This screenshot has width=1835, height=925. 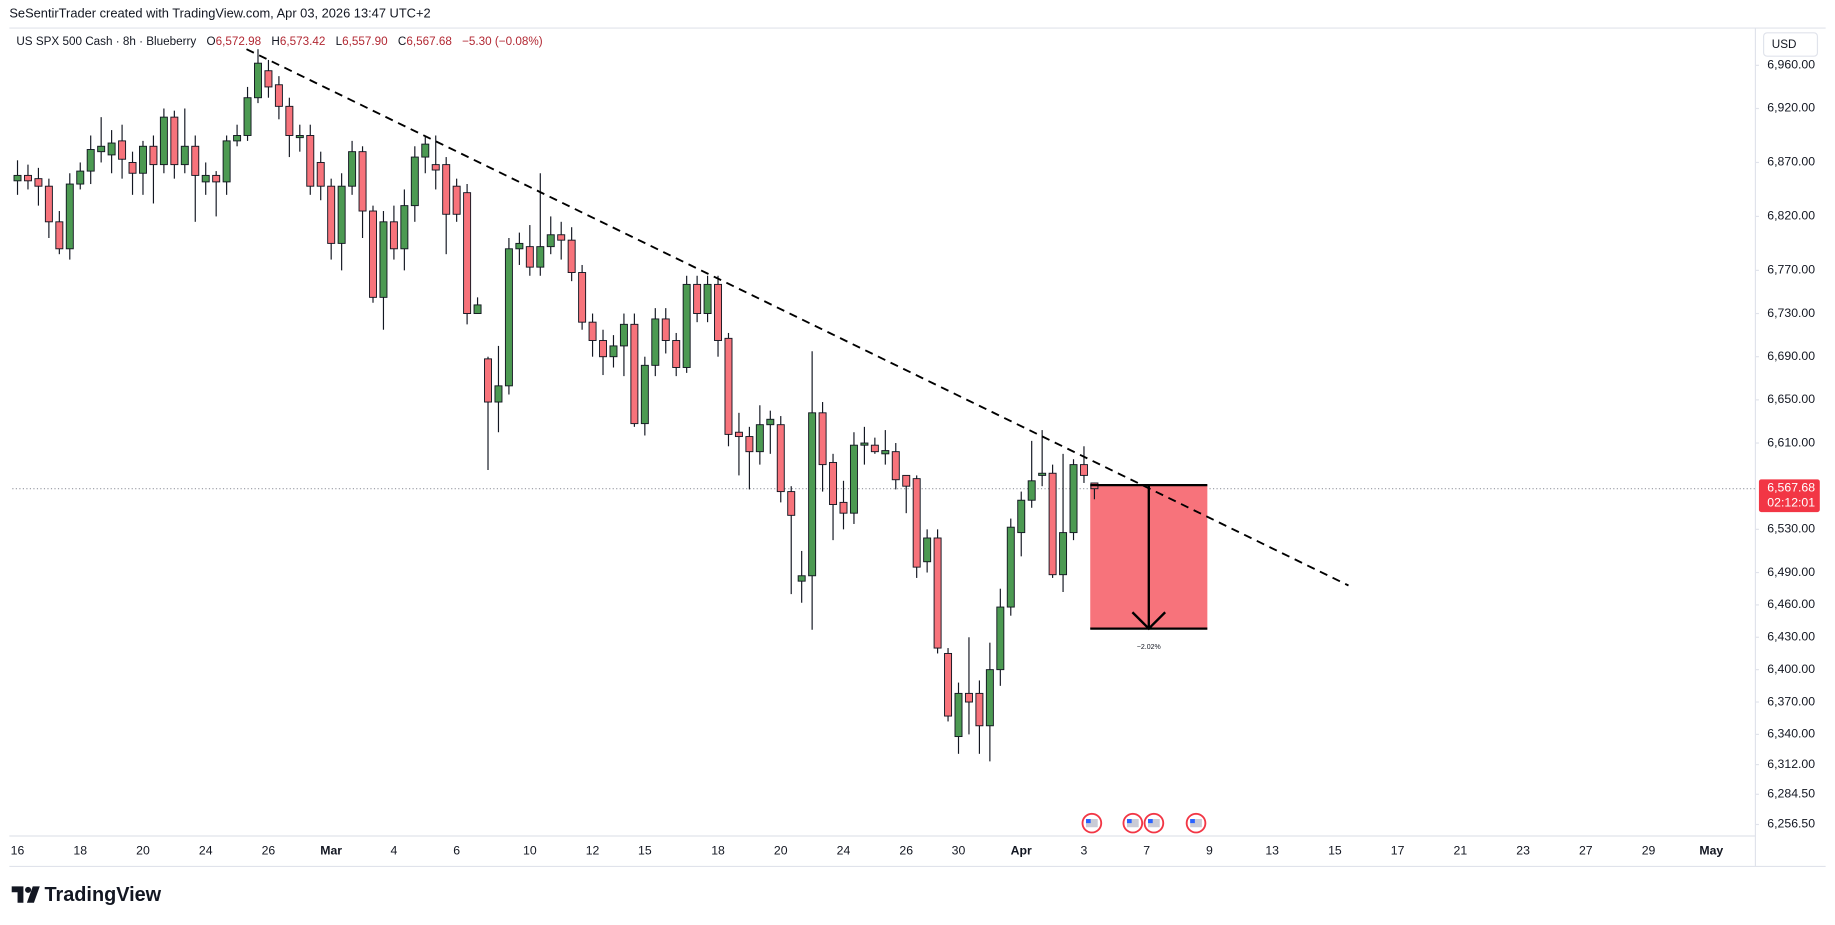 What do you see at coordinates (1711, 850) in the screenshot?
I see `x-tick-label: May` at bounding box center [1711, 850].